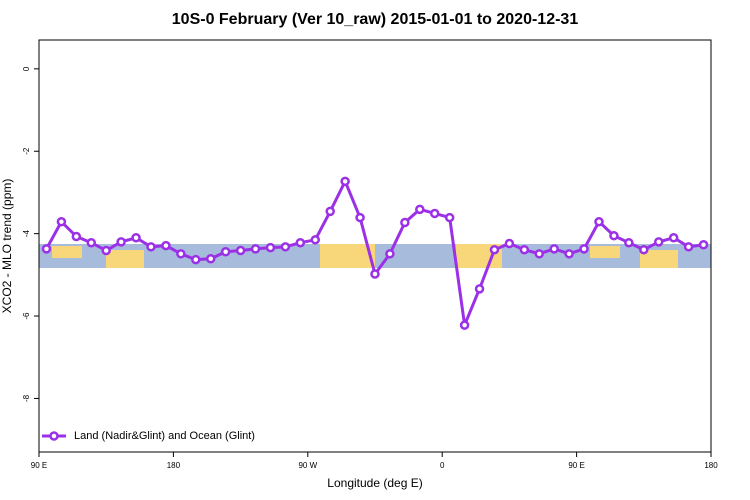 The image size is (750, 500). What do you see at coordinates (164, 436) in the screenshot?
I see `legend-label: Land (Nadir&Glint) and Ocean (Glint)` at bounding box center [164, 436].